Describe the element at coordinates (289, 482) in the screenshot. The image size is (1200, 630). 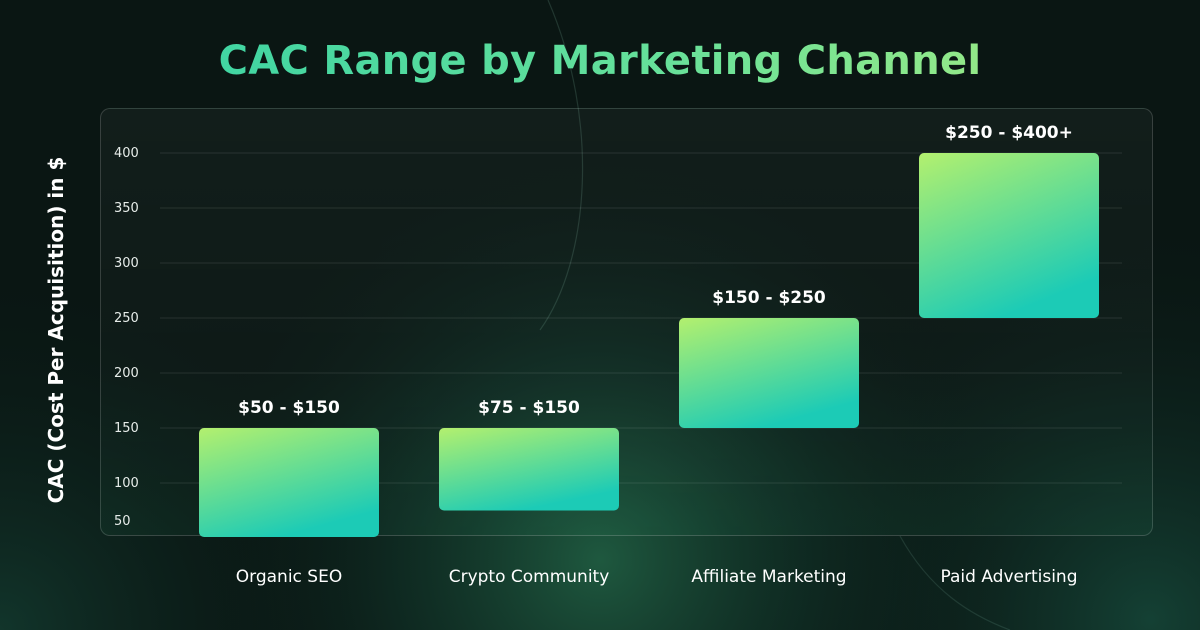
I see `bar-organic-seo` at that location.